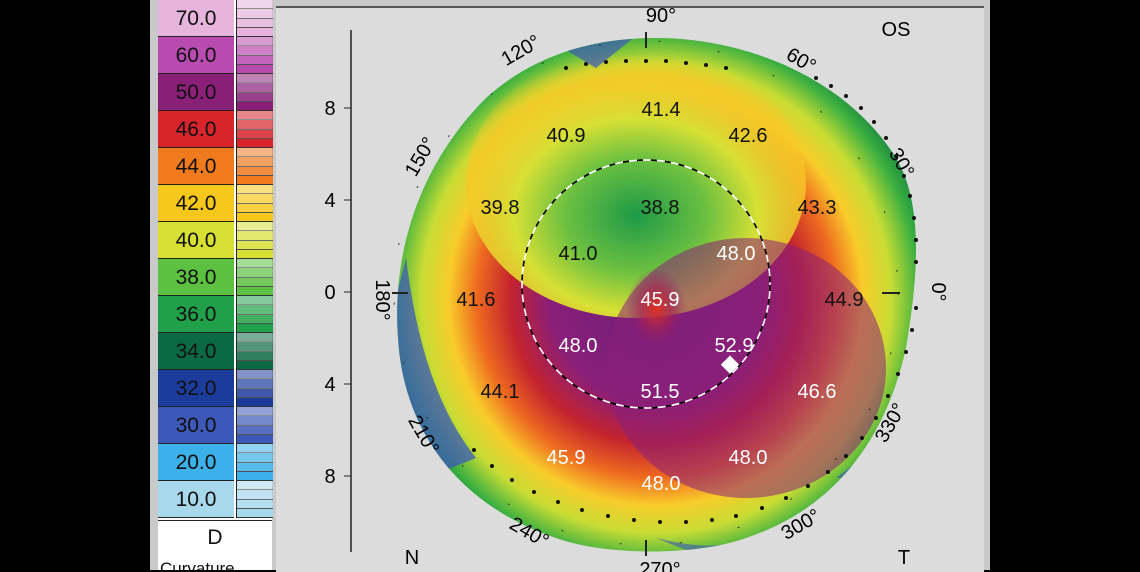 The height and width of the screenshot is (572, 1140). I want to click on pupil-outline, so click(646, 284).